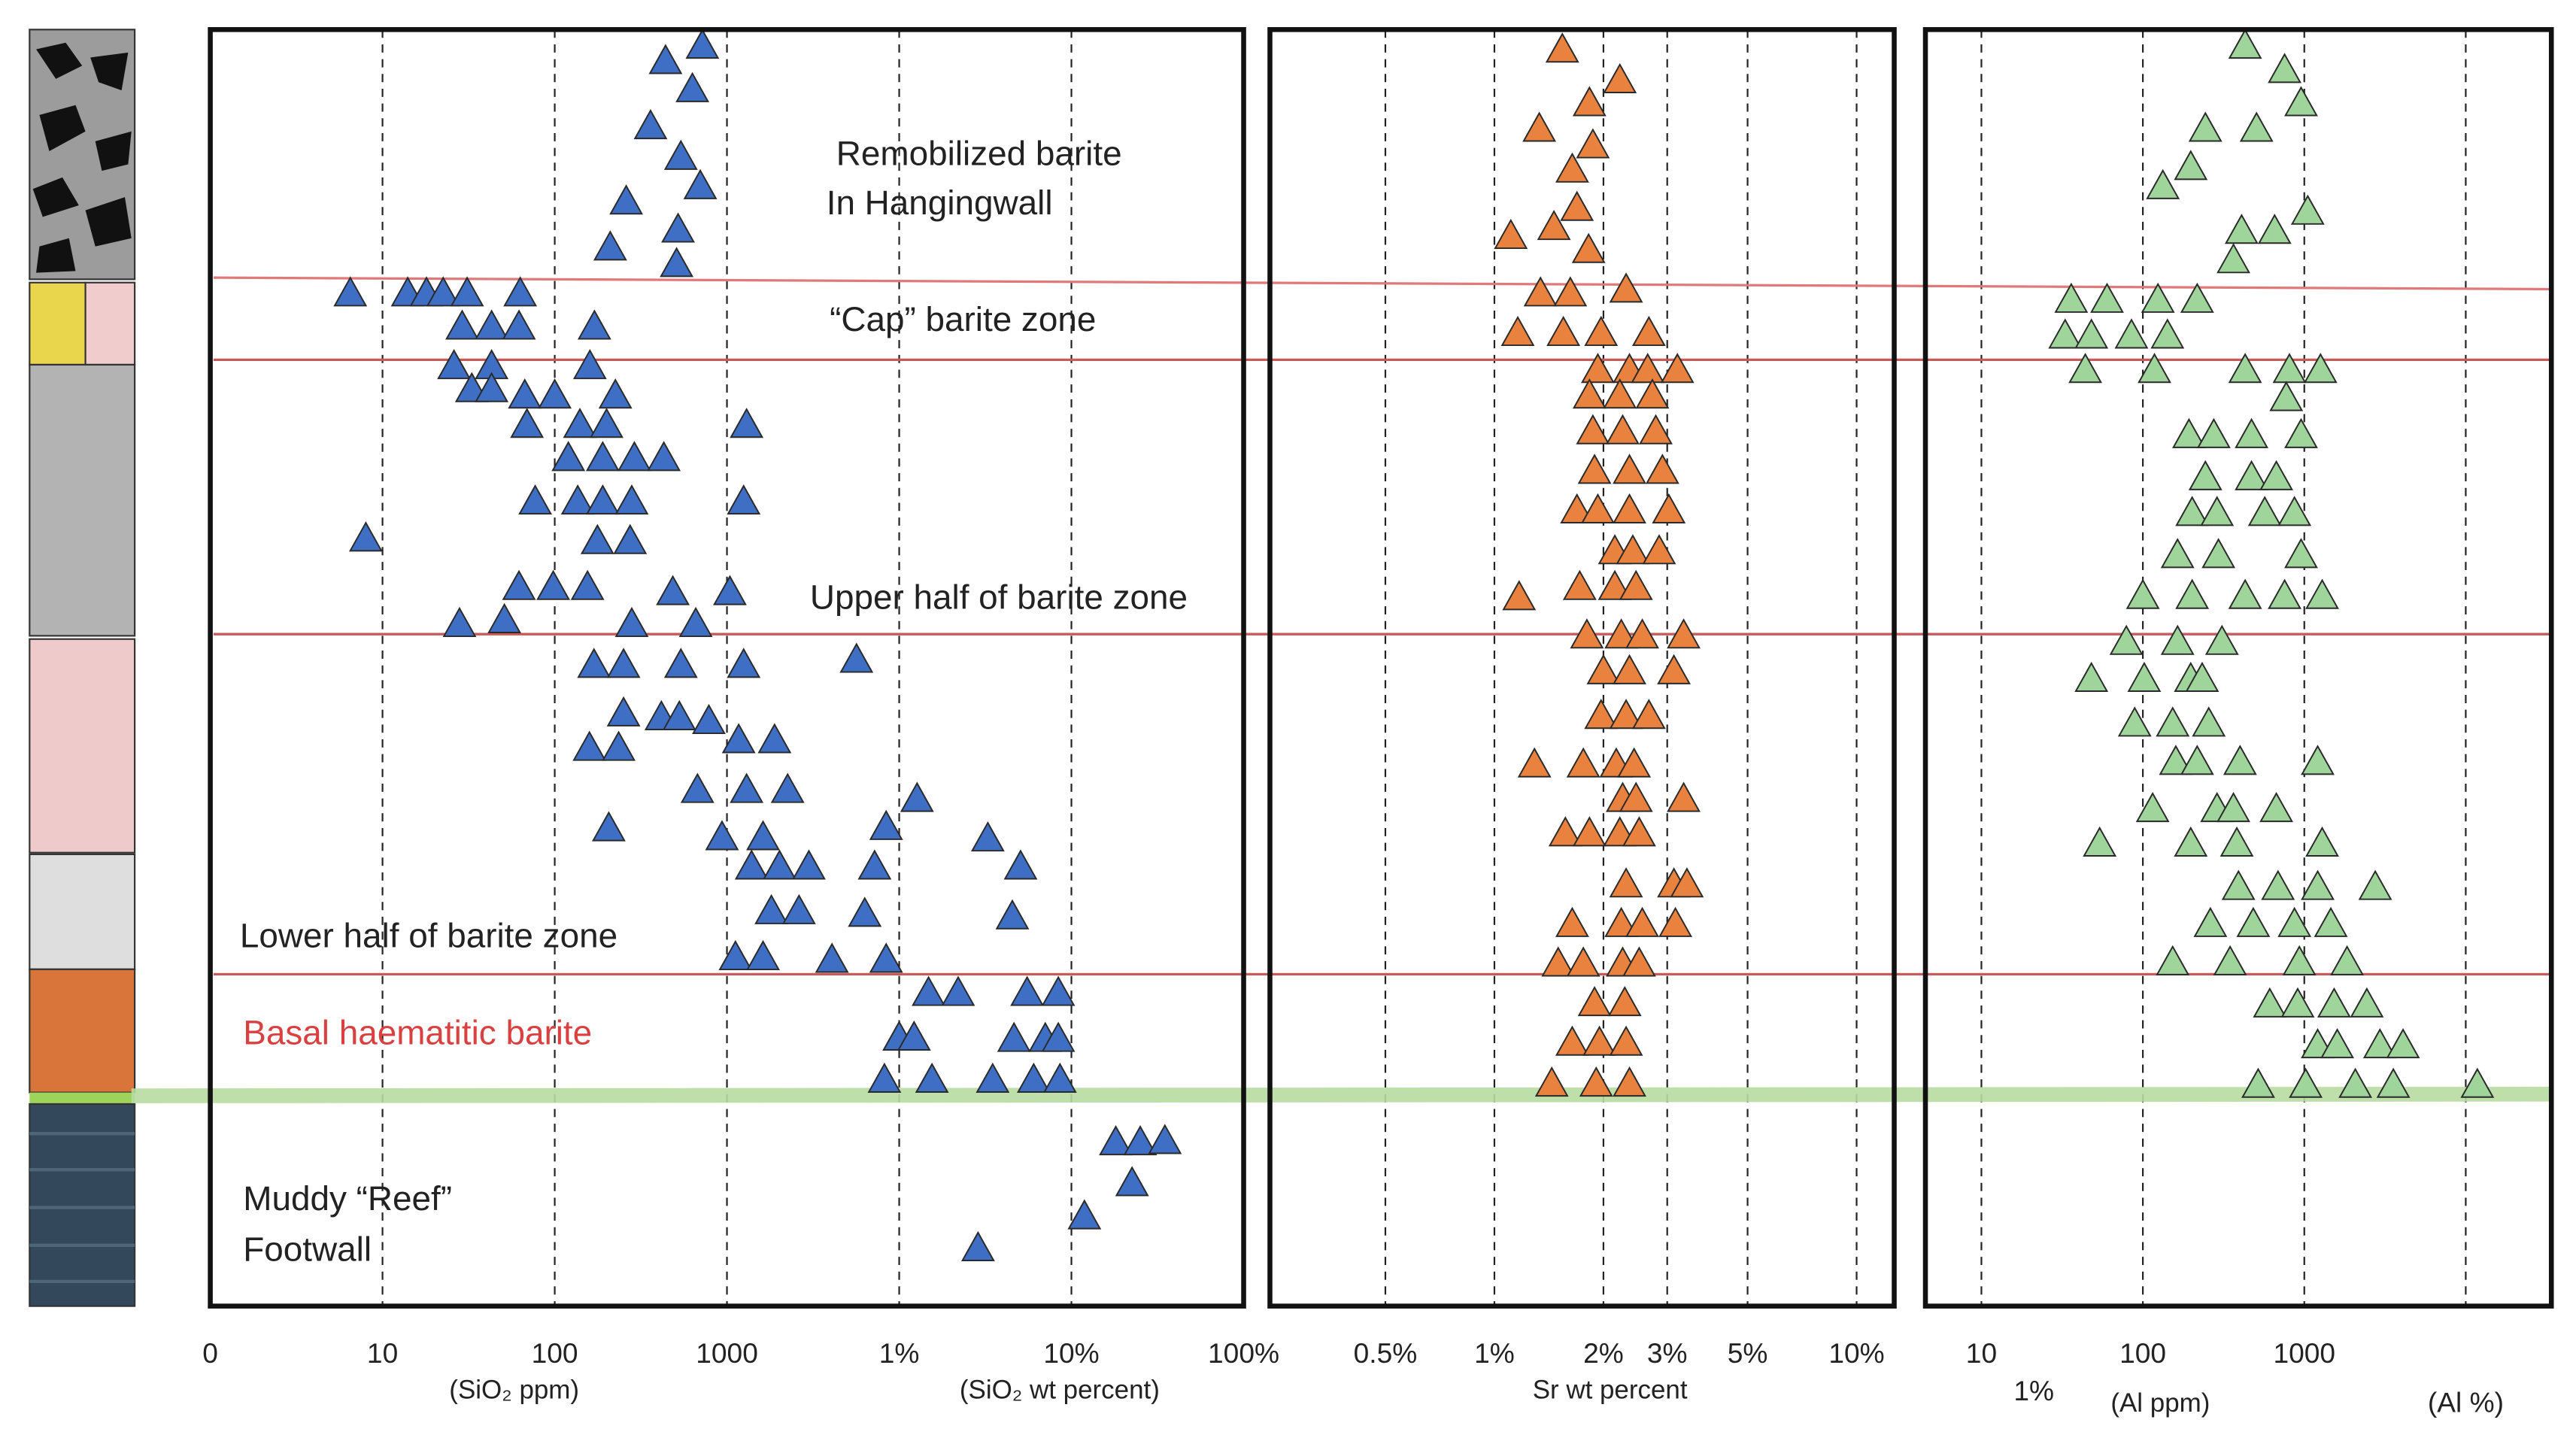 This screenshot has width=2576, height=1450. What do you see at coordinates (1341, 1095) in the screenshot?
I see `contact-band` at bounding box center [1341, 1095].